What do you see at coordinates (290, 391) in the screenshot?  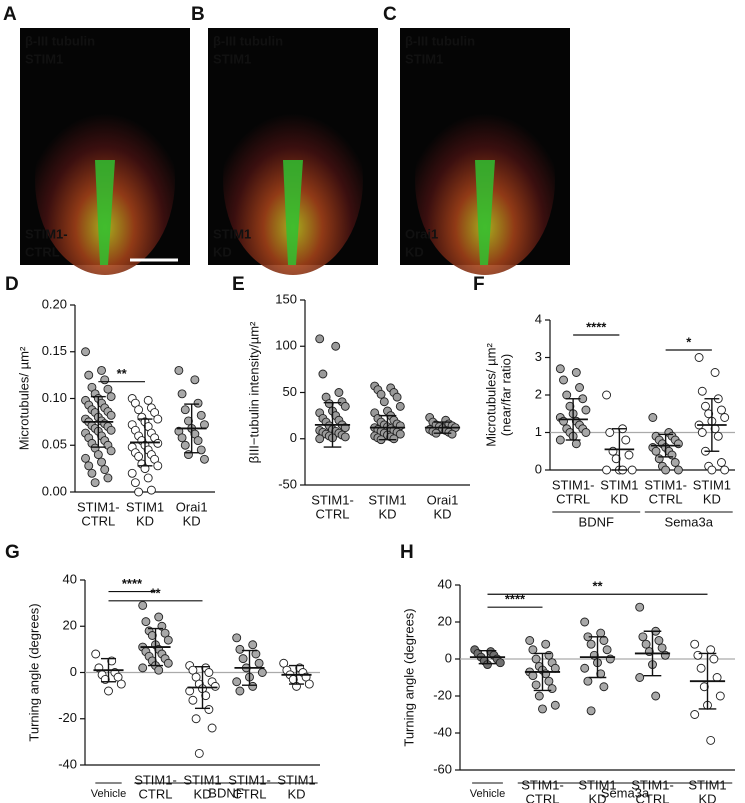 I see `y-tick-label: 50` at bounding box center [290, 391].